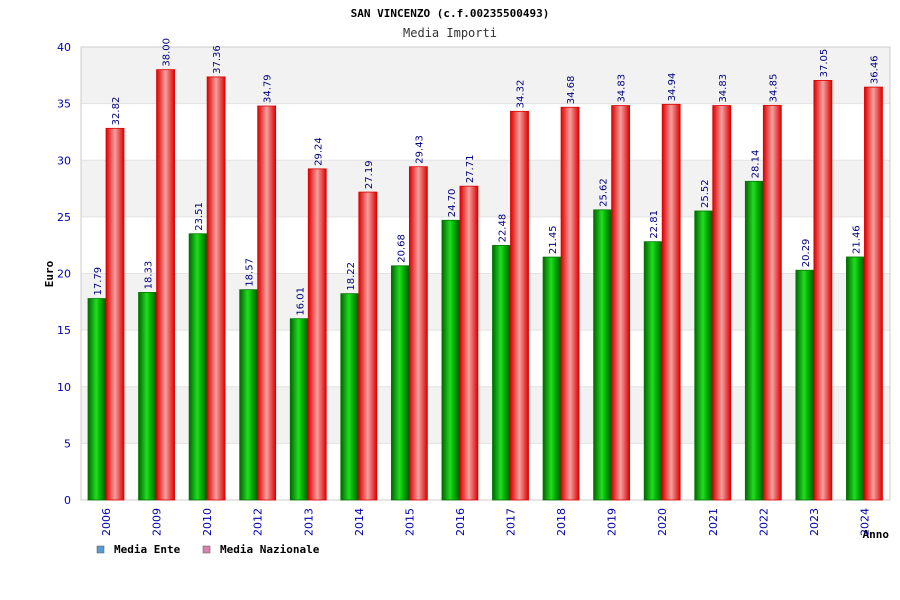 The image size is (900, 600). Describe the element at coordinates (705, 193) in the screenshot. I see `data-label: 25.52` at that location.